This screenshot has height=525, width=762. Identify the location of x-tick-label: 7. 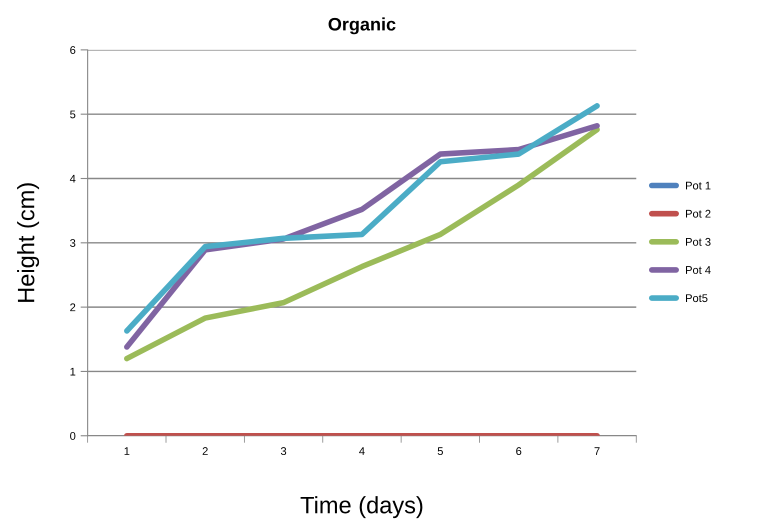
(597, 451).